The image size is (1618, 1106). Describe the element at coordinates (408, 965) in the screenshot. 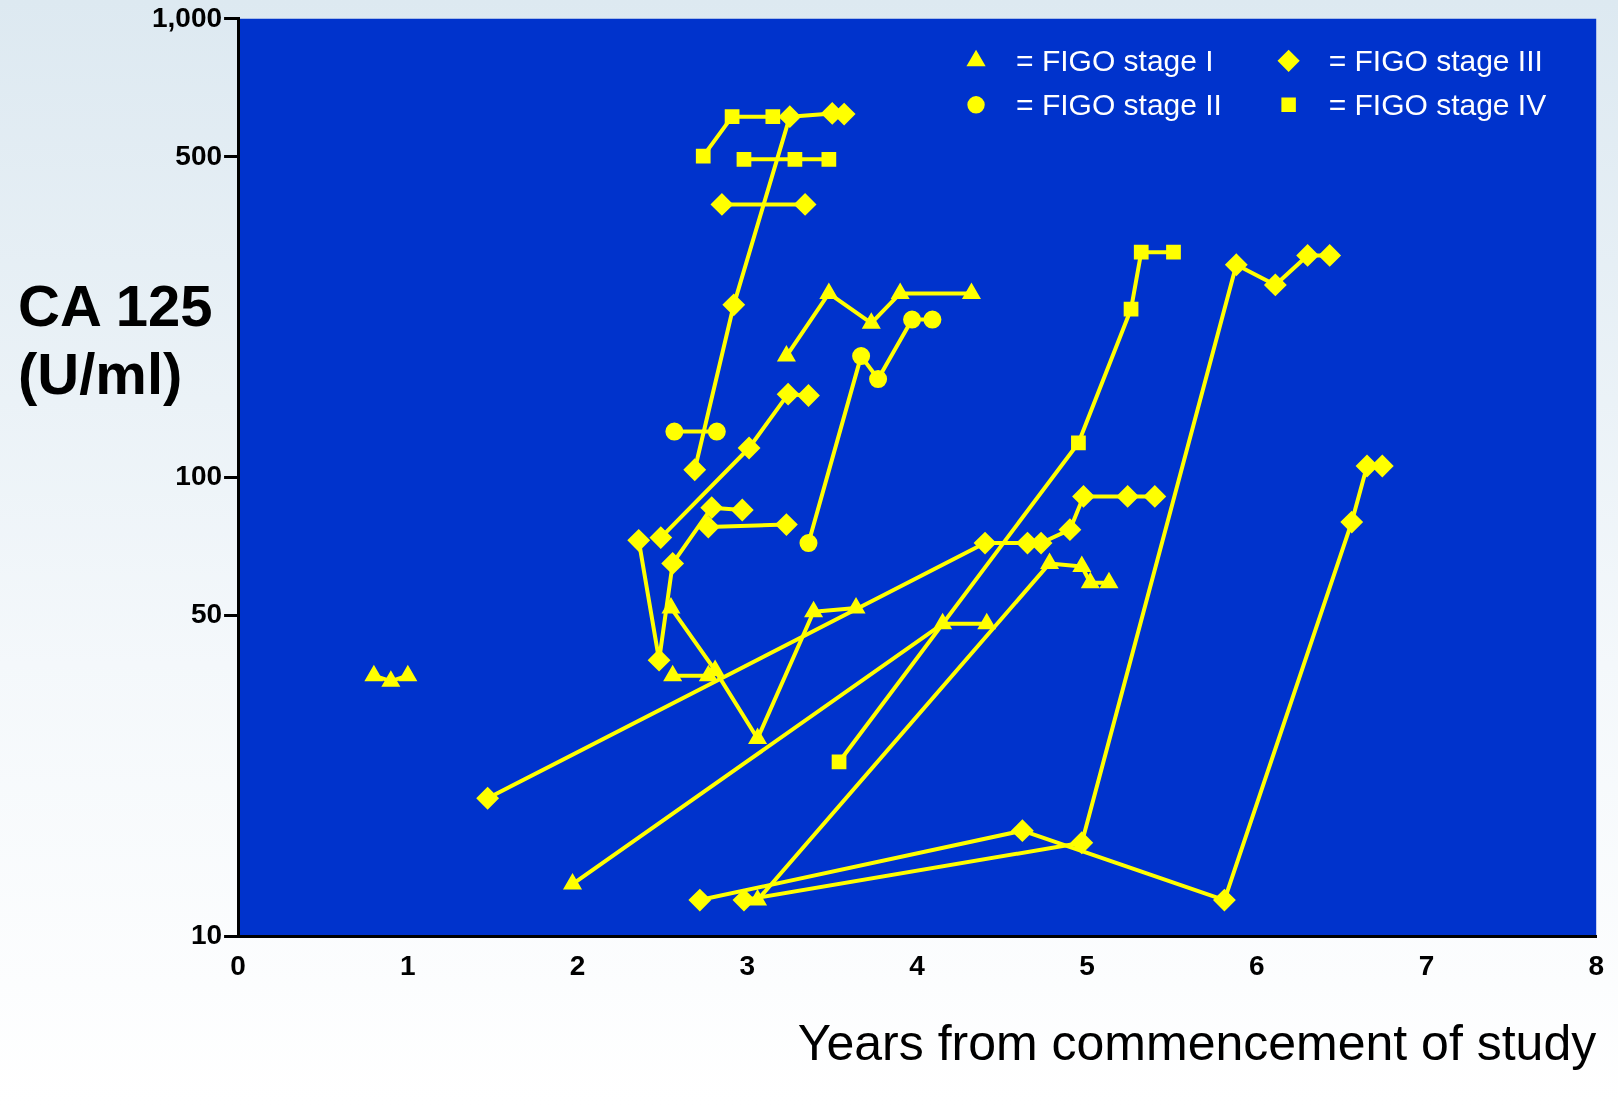

I see `x-tick-label: 1` at that location.